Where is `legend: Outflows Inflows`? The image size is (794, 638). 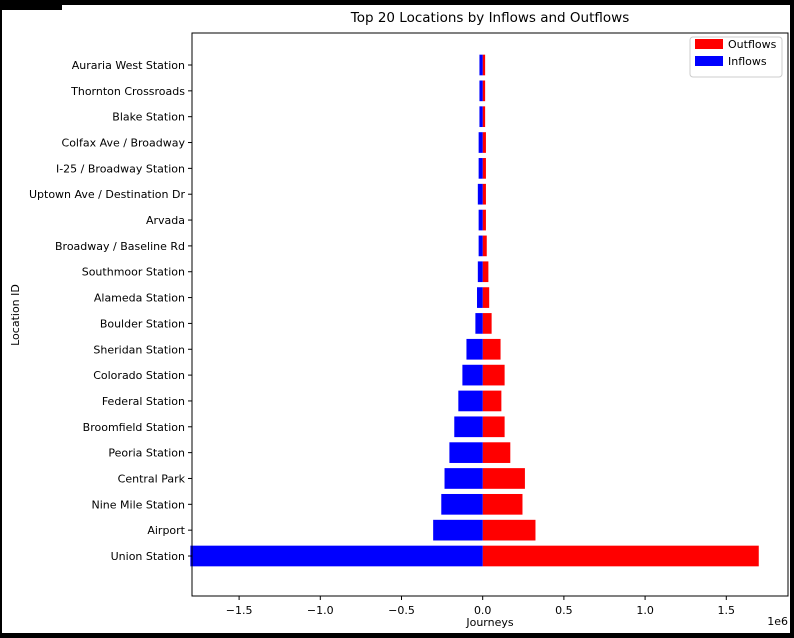 legend: Outflows Inflows is located at coordinates (736, 57).